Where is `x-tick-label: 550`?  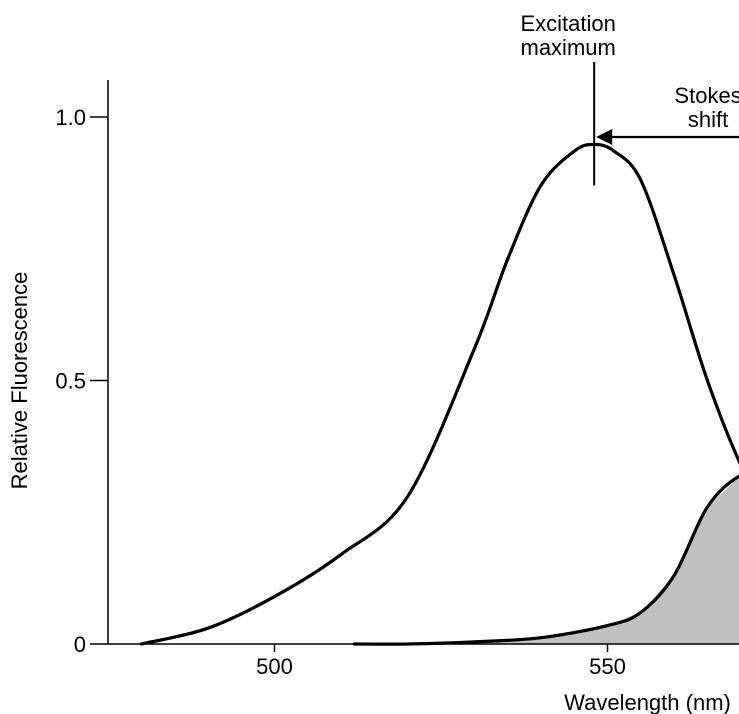
x-tick-label: 550 is located at coordinates (607, 666).